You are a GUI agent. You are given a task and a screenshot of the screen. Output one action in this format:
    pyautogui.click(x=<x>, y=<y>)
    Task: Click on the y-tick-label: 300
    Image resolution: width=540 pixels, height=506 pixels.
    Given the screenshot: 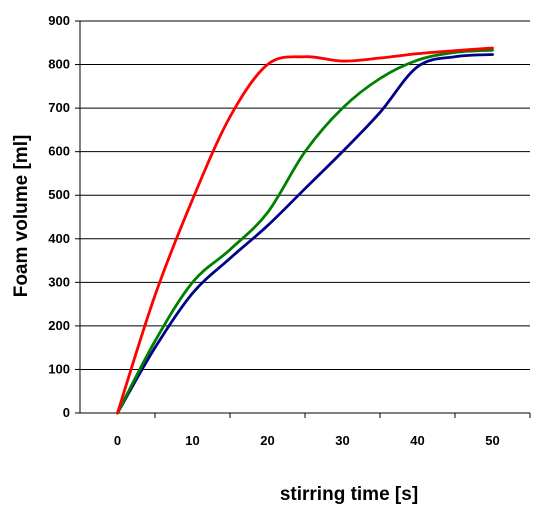 What is the action you would take?
    pyautogui.click(x=59, y=281)
    